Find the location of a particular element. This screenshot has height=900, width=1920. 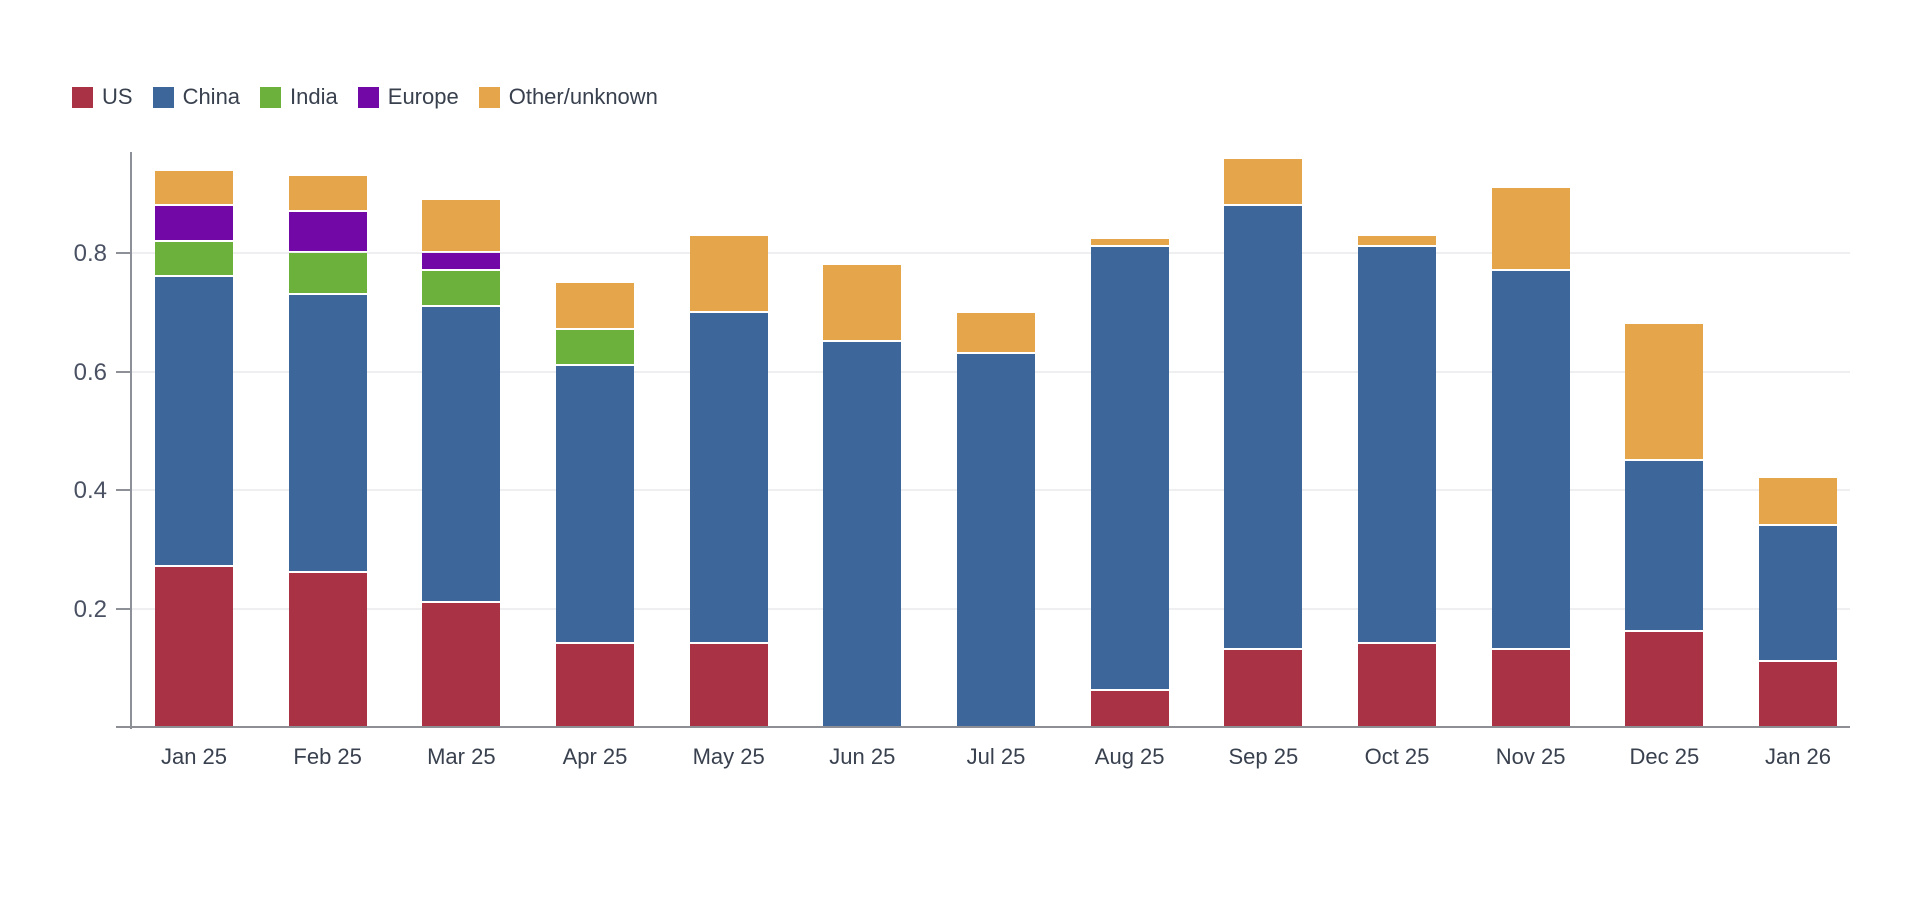

bar-nov-25-segment-us is located at coordinates (1530, 688).